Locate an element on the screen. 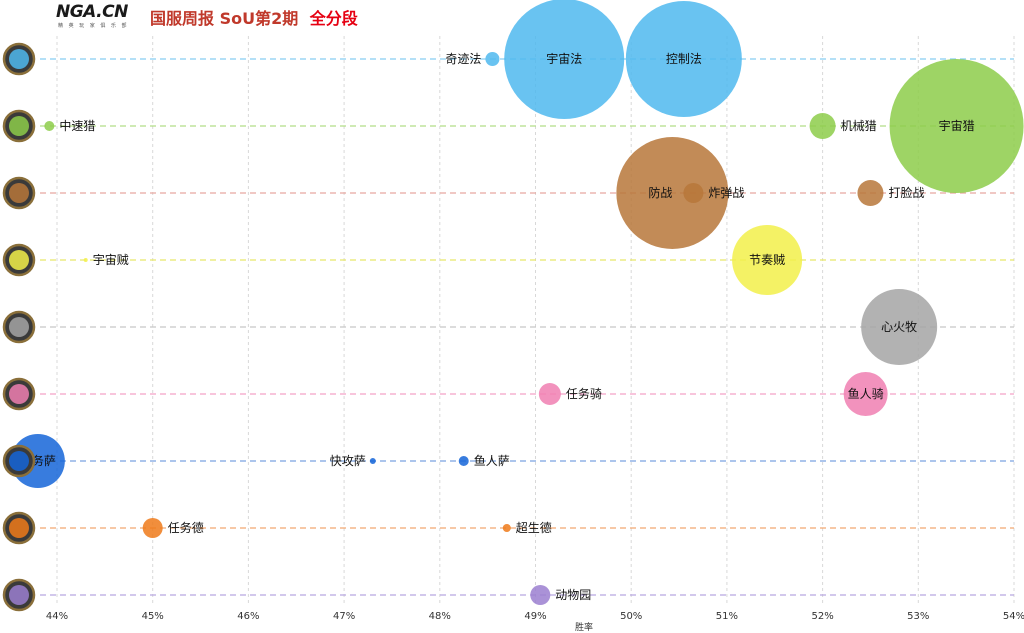 The width and height of the screenshot is (1024, 633). bubble-label: 快攻萨 is located at coordinates (348, 461).